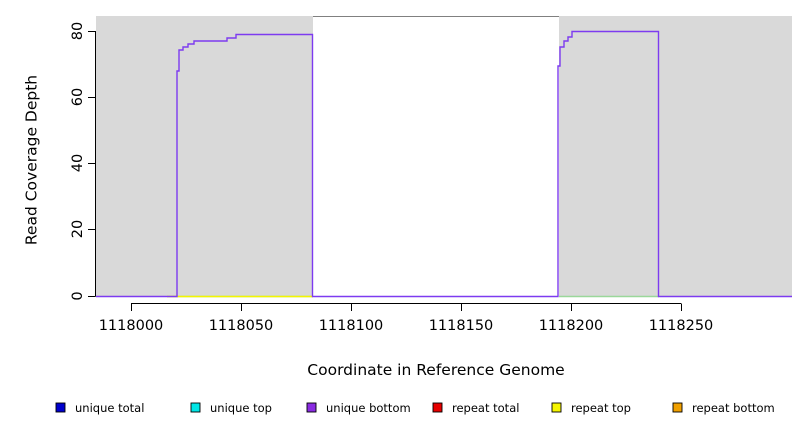 This screenshot has height=432, width=792. I want to click on y-axis-title: Read Coverage Depth, so click(32, 160).